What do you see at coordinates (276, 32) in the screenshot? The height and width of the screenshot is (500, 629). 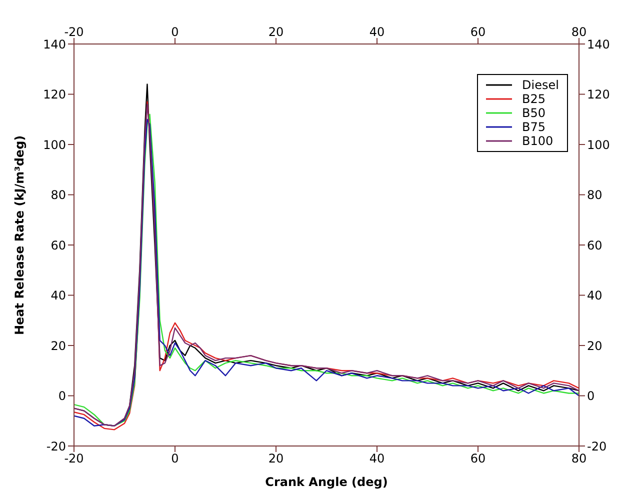 I see `x-tick-label: 20` at bounding box center [276, 32].